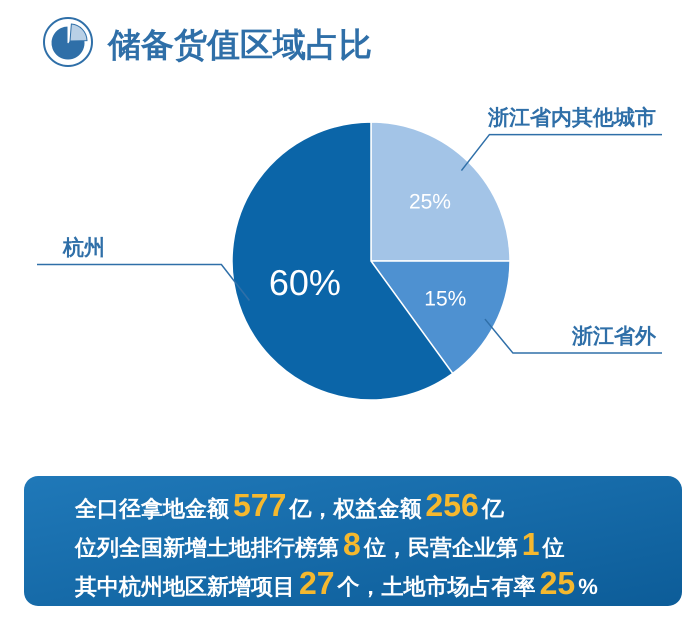 Image resolution: width=700 pixels, height=618 pixels. Describe the element at coordinates (445, 298) in the screenshot. I see `data-label: 15%` at that location.